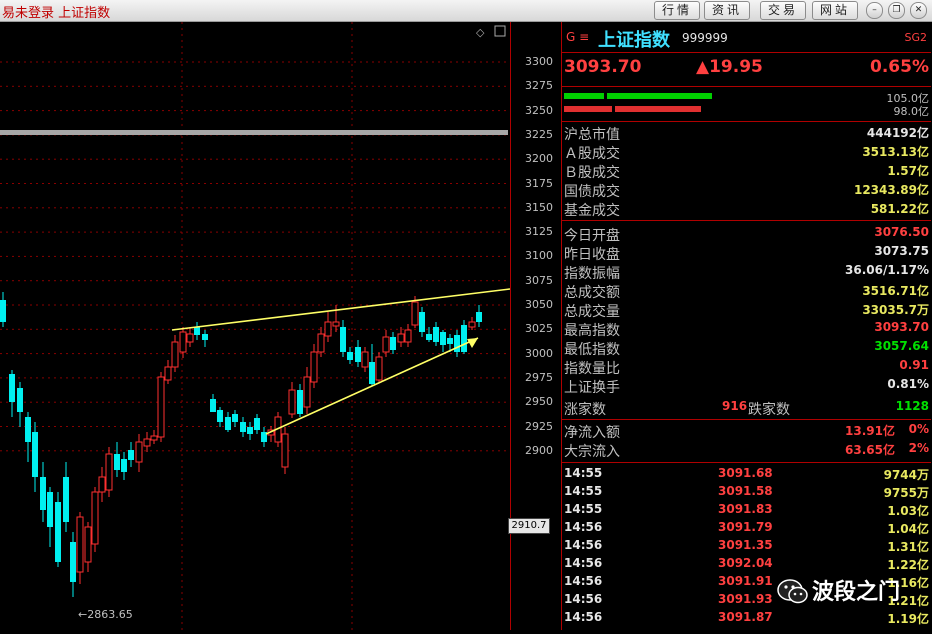 The image size is (932, 634). What do you see at coordinates (539, 329) in the screenshot?
I see `price-tick: 3025` at bounding box center [539, 329].